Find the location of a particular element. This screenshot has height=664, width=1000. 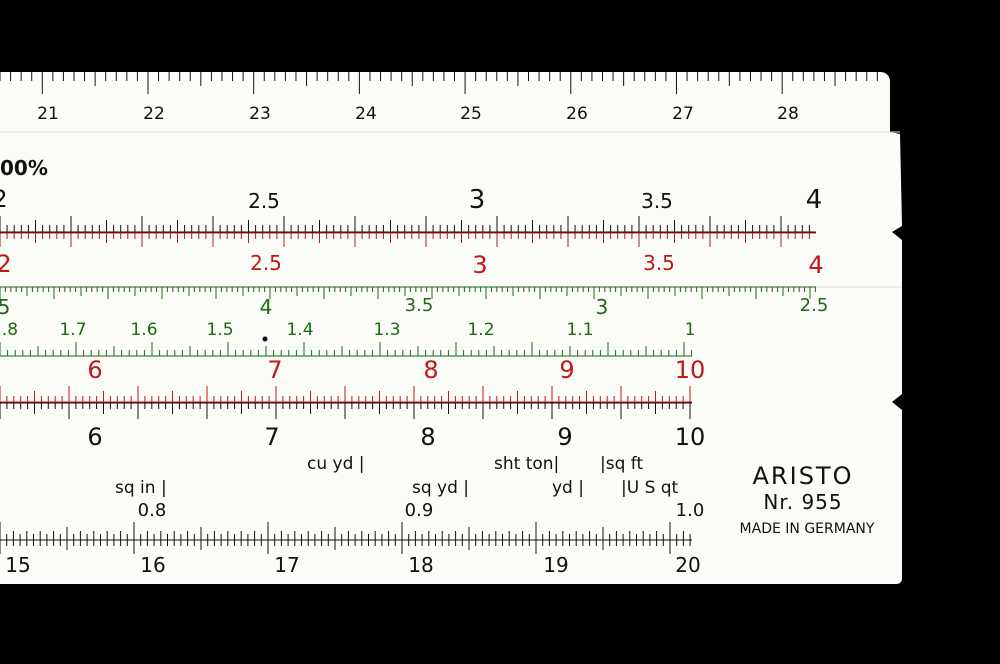

scale-ci-label: 1.7 is located at coordinates (72, 330).